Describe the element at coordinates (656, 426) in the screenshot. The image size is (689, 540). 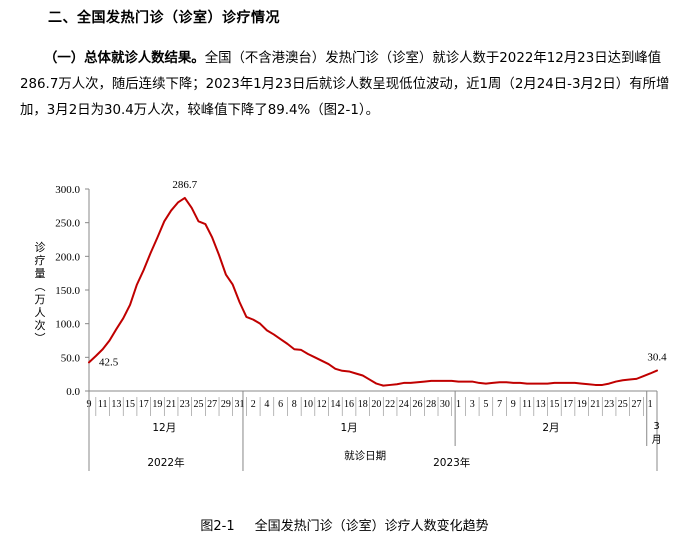
I see `month-label: 3` at that location.